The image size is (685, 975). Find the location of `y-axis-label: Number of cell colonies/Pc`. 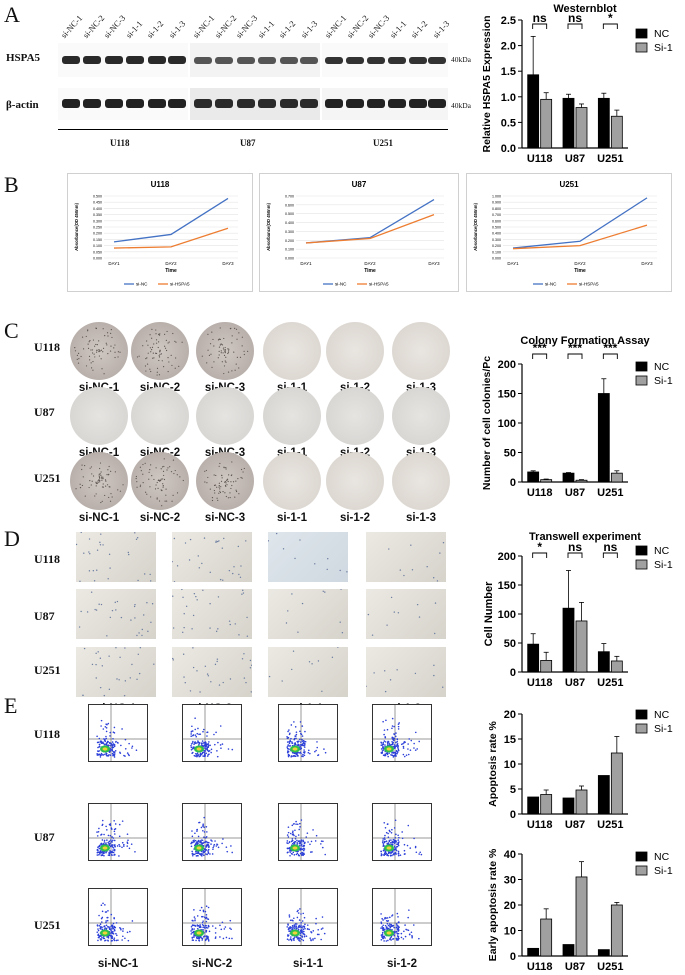

y-axis-label: Number of cell colonies/Pc is located at coordinates (487, 423).